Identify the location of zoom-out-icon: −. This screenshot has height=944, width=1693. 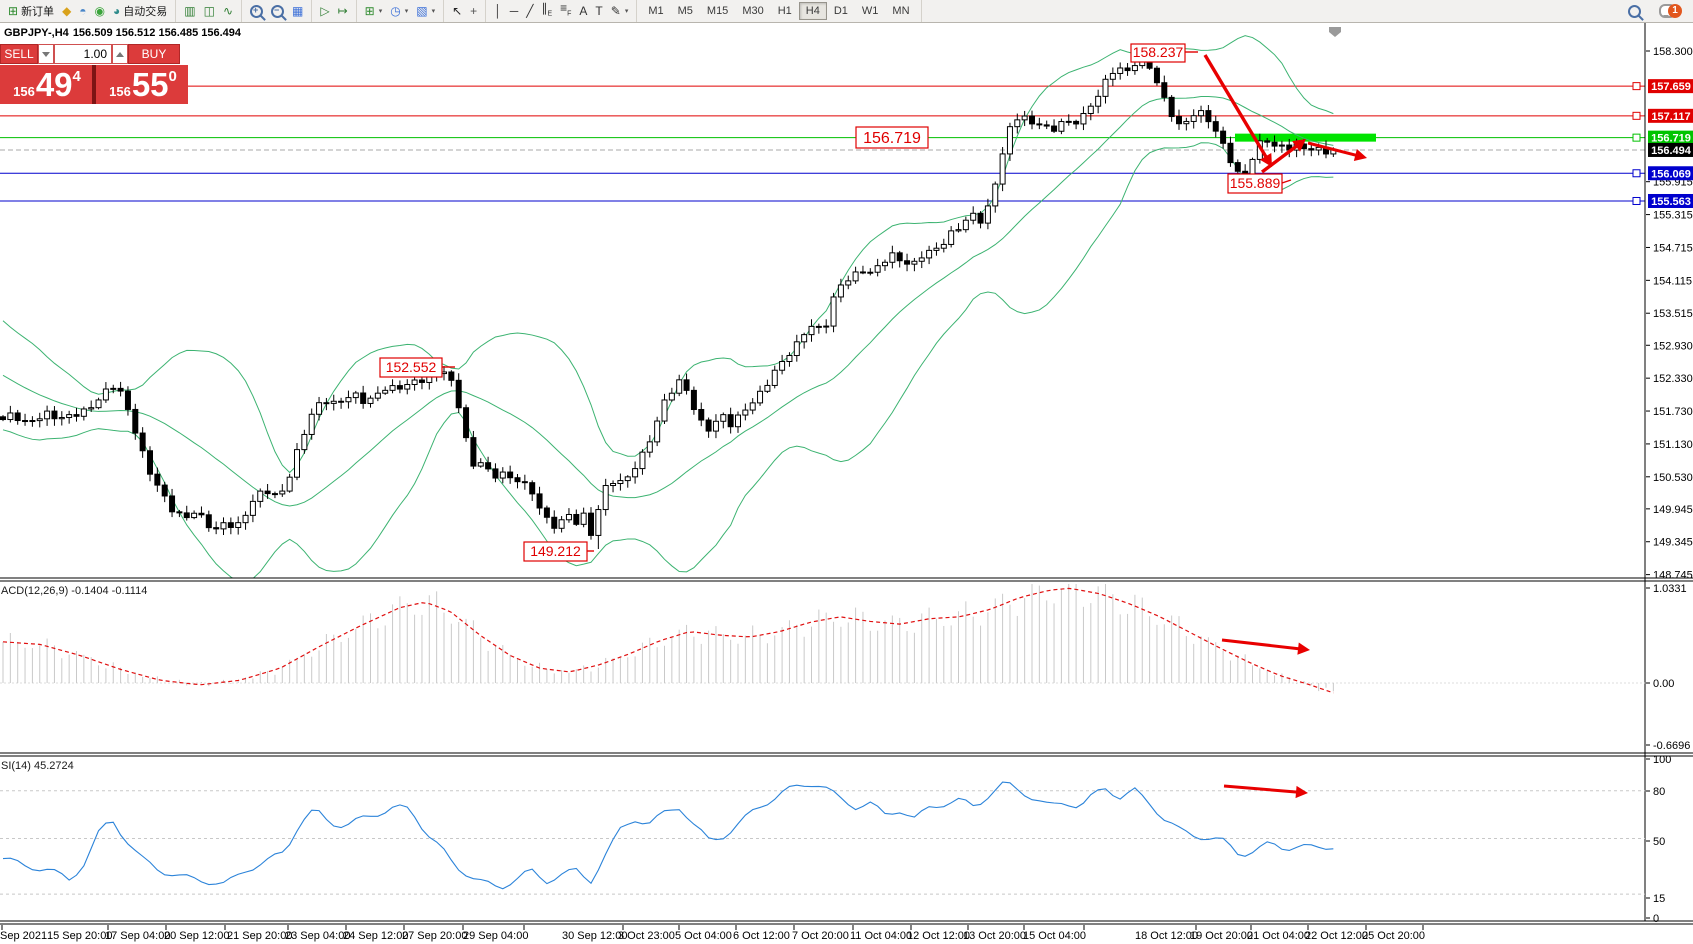
(278, 11).